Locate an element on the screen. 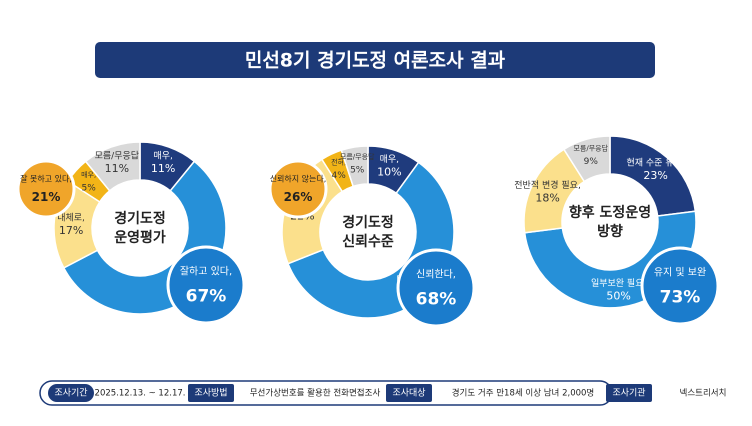  segment-value: 17% is located at coordinates (71, 230).